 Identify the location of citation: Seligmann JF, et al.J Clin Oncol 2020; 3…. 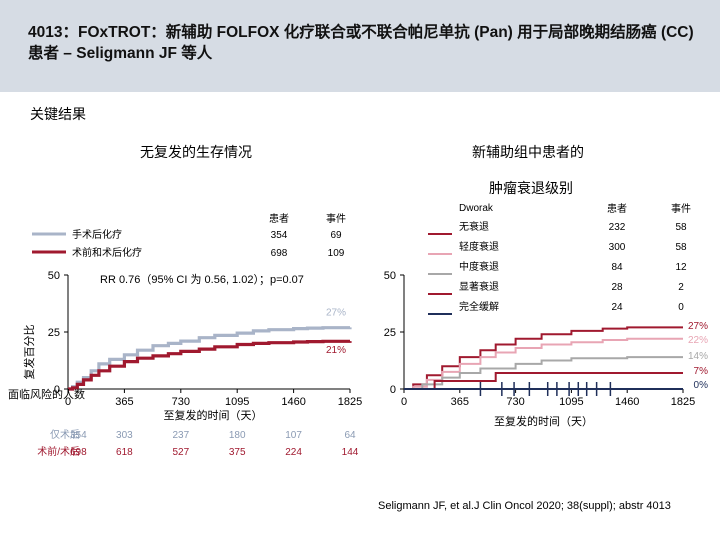
(524, 506).